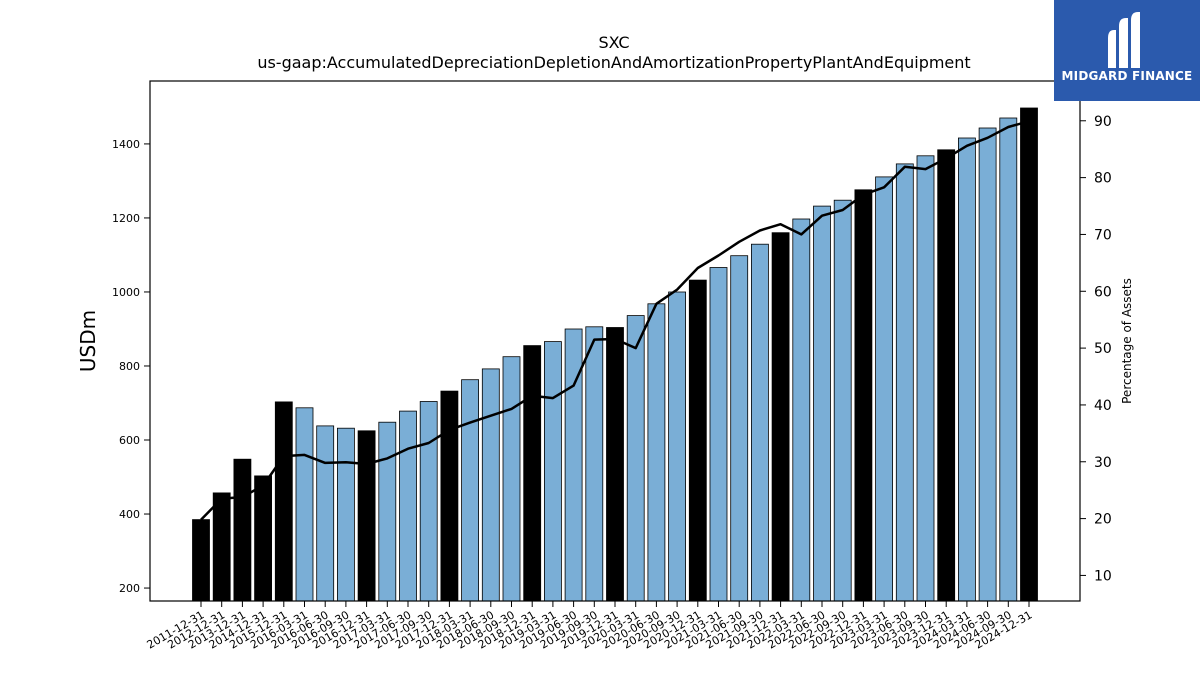  I want to click on y2-tick-label: 40, so click(1103, 406).